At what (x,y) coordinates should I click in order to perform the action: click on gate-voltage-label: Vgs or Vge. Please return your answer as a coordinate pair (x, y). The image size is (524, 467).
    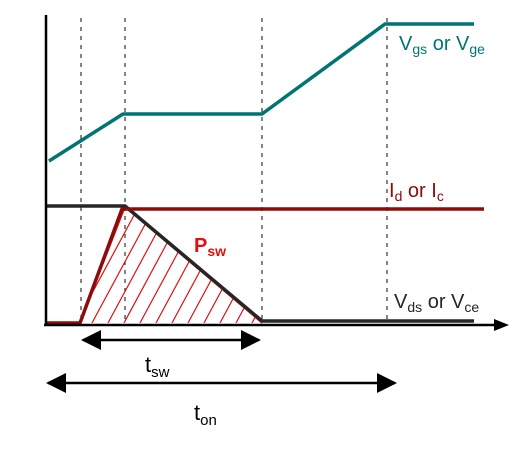
    Looking at the image, I should click on (442, 45).